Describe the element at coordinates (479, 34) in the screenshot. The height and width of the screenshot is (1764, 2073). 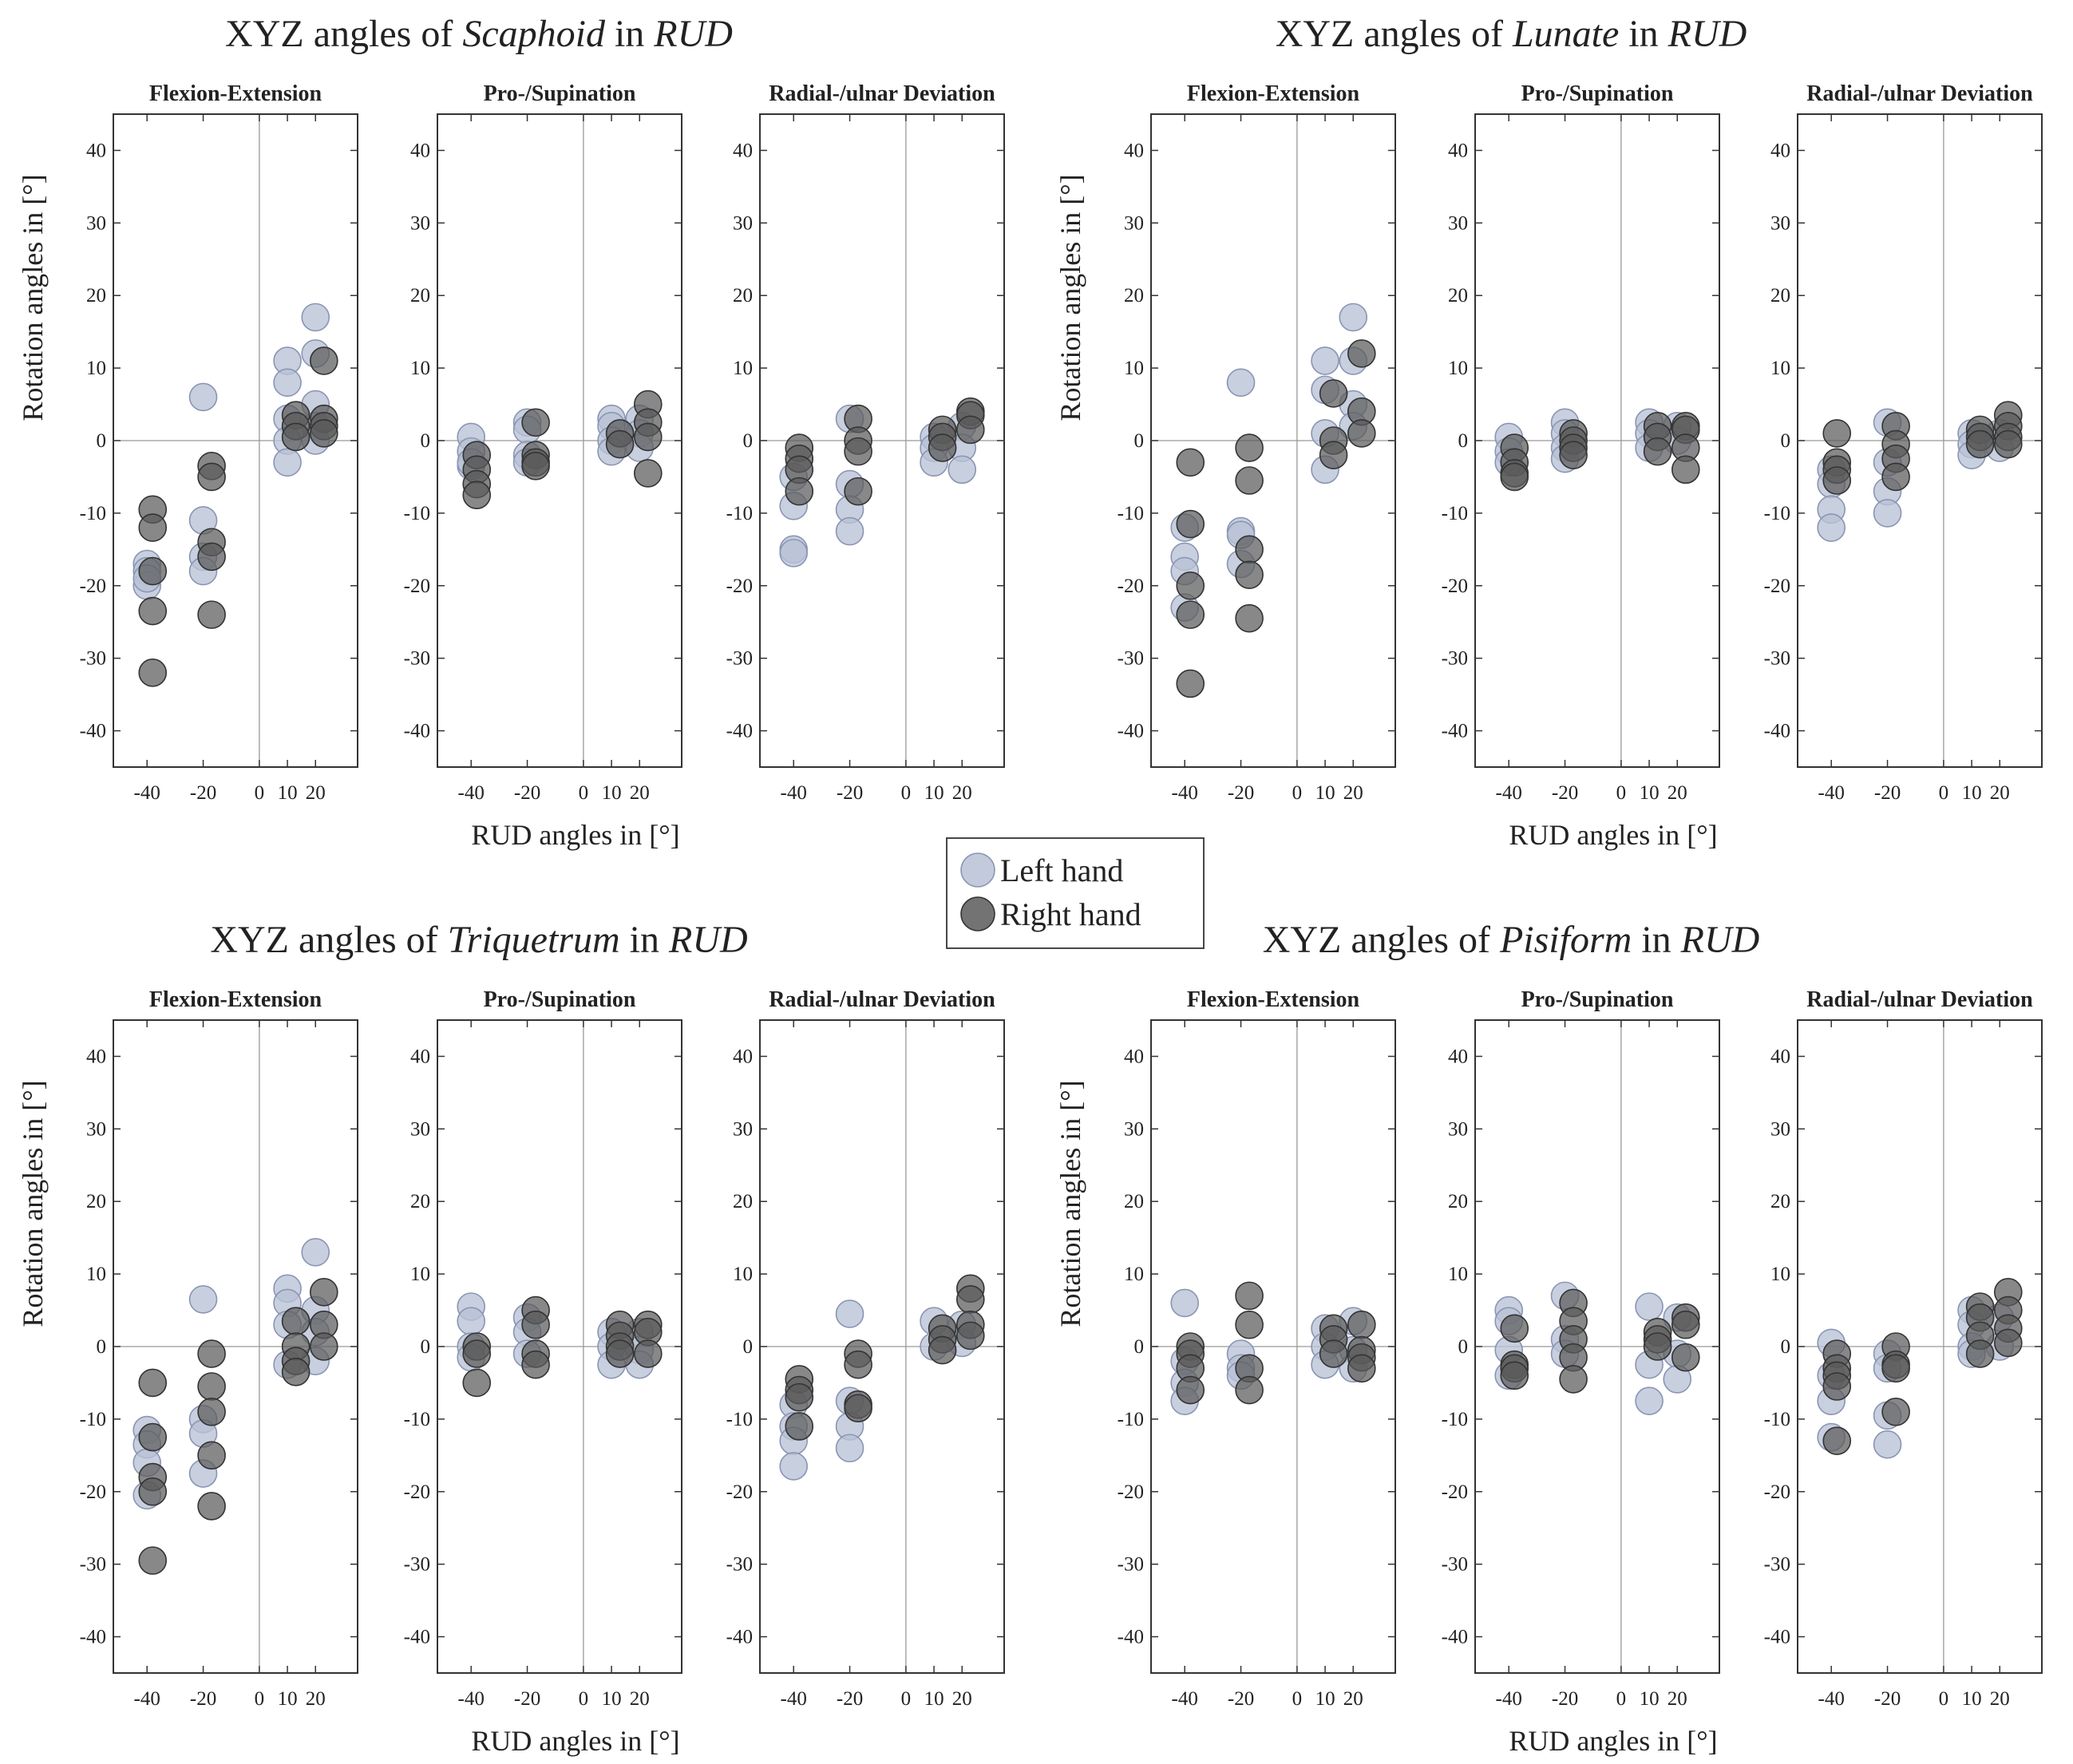
I see `group-title: XYZ angles of Scaphoid in RUD` at that location.